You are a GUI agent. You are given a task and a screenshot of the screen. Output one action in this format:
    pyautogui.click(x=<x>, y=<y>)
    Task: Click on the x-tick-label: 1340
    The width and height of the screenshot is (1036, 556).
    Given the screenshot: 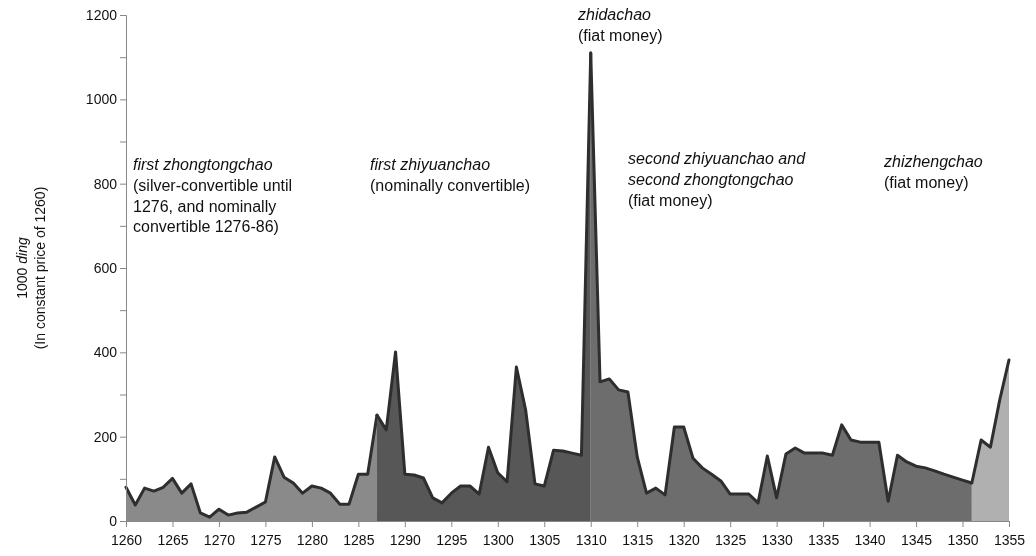 What is the action you would take?
    pyautogui.click(x=870, y=540)
    